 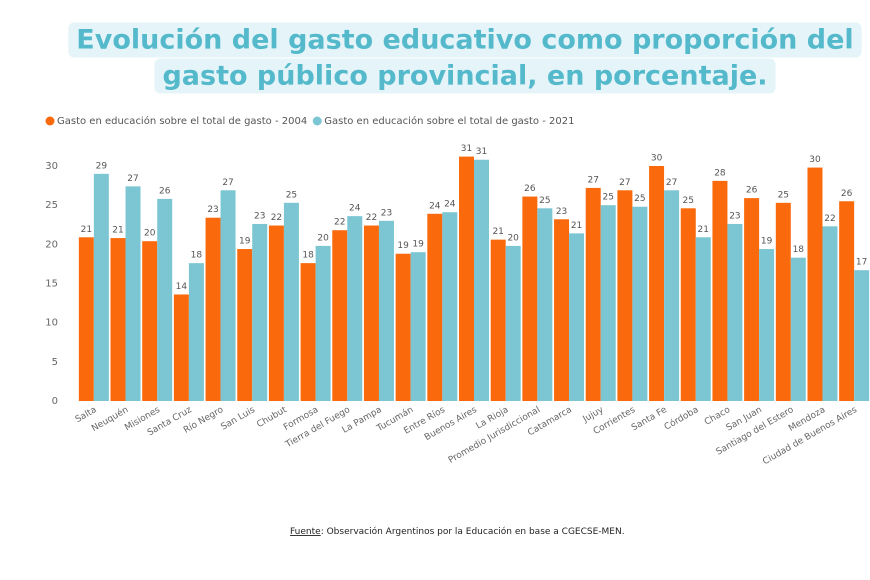 What do you see at coordinates (466, 149) in the screenshot?
I see `data-label: 31` at bounding box center [466, 149].